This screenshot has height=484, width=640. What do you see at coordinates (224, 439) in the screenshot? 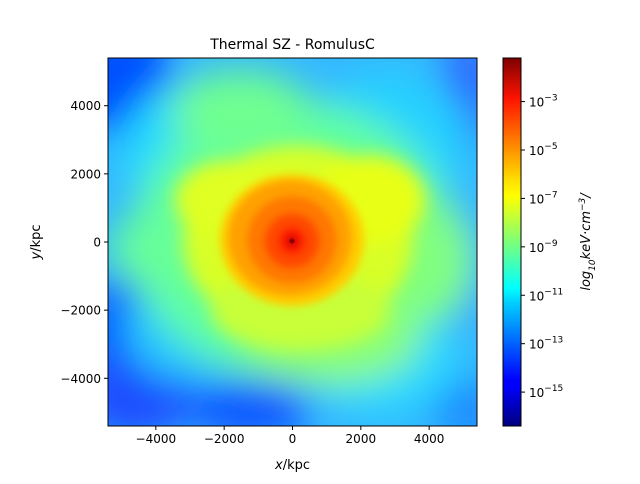
I see `x-tick-label: −2000` at bounding box center [224, 439].